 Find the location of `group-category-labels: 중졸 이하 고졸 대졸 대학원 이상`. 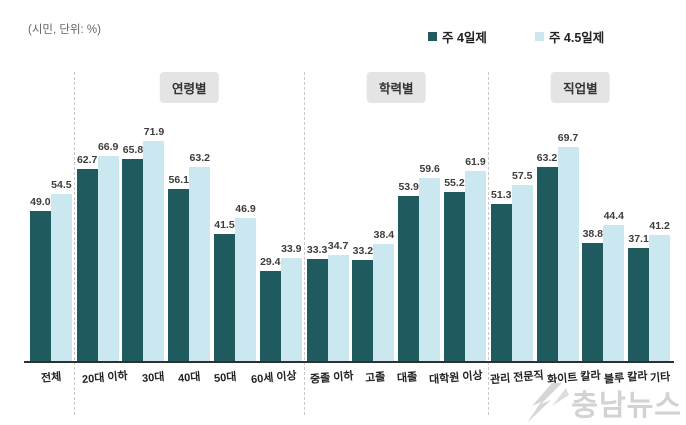

group-category-labels: 중졸 이하 고졸 대졸 대학원 이상 is located at coordinates (396, 378).